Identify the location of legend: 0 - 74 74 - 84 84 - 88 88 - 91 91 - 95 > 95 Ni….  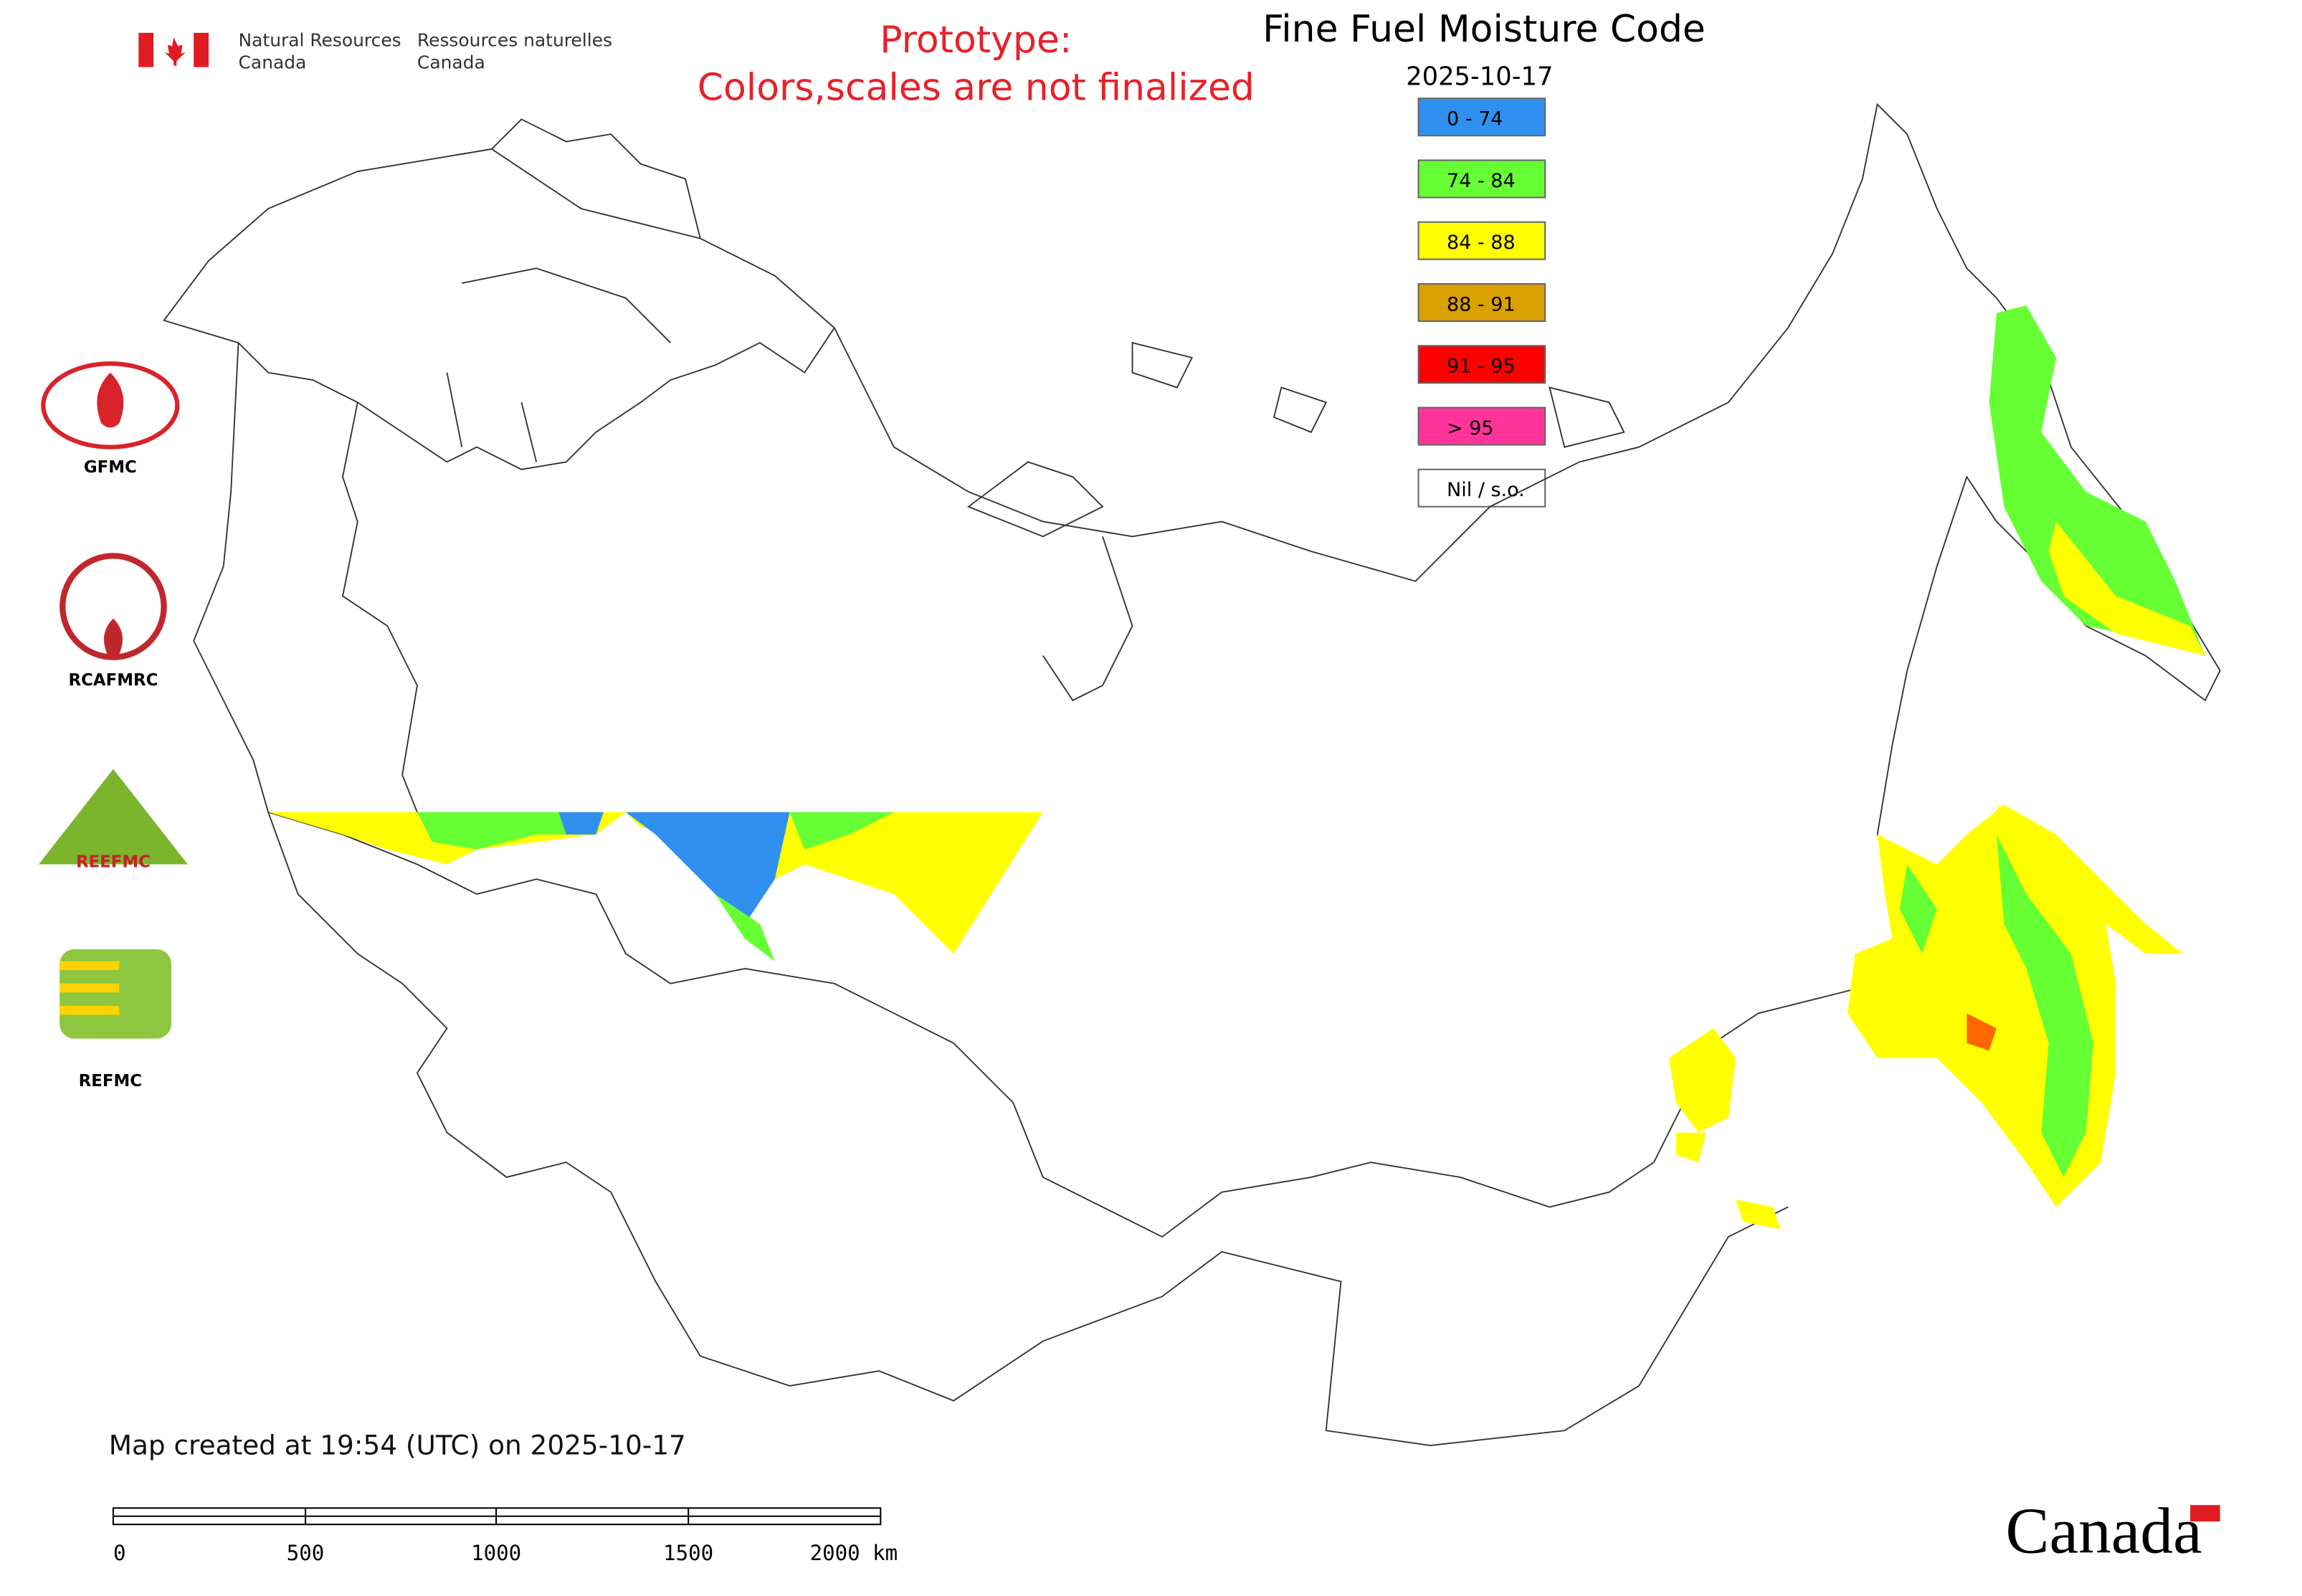
(1481, 303).